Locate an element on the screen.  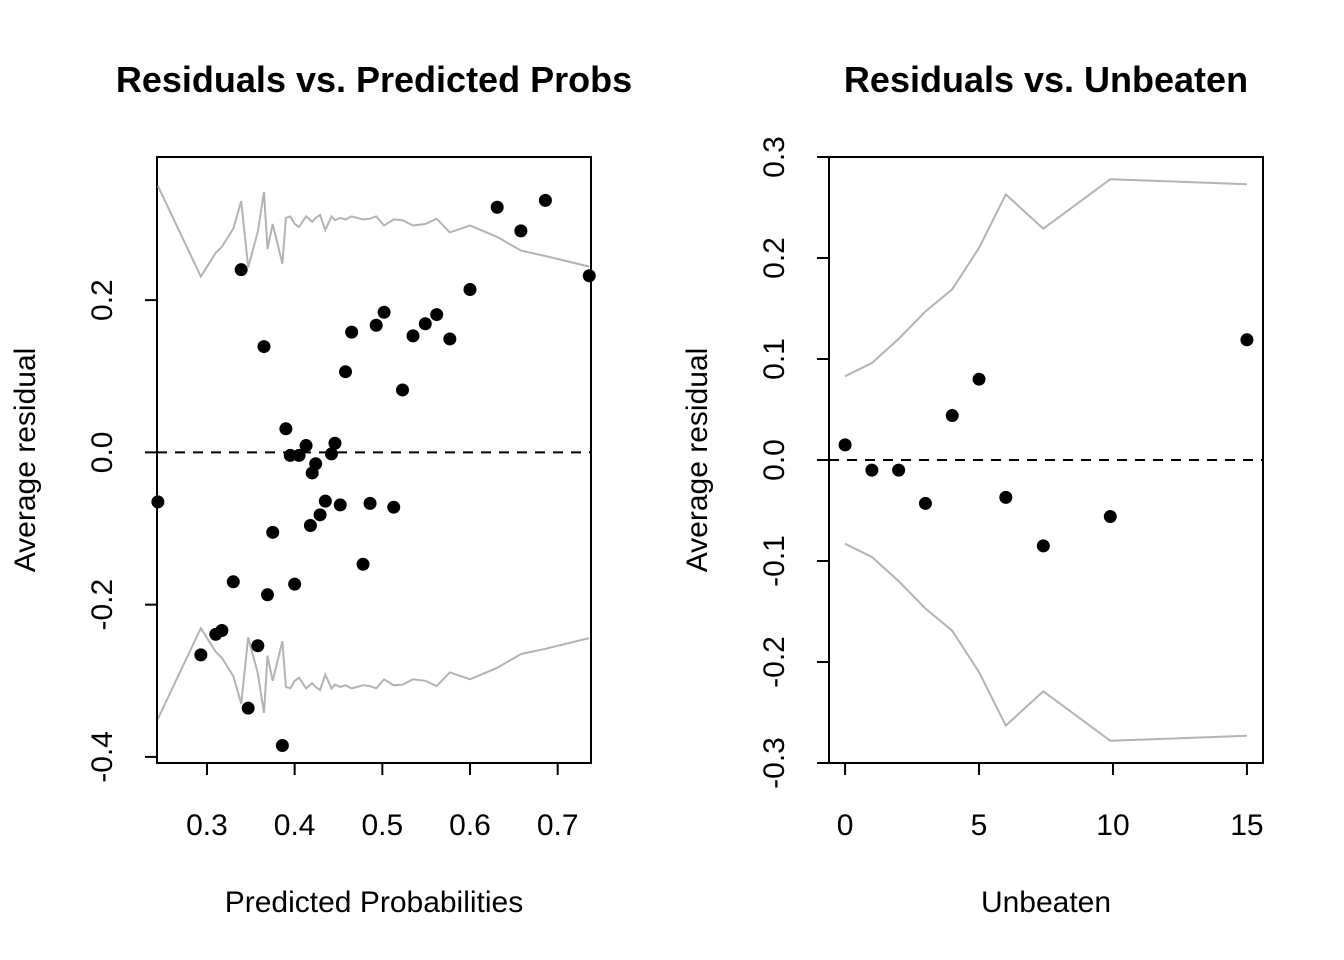
y-tick-label: -0.1 is located at coordinates (774, 561).